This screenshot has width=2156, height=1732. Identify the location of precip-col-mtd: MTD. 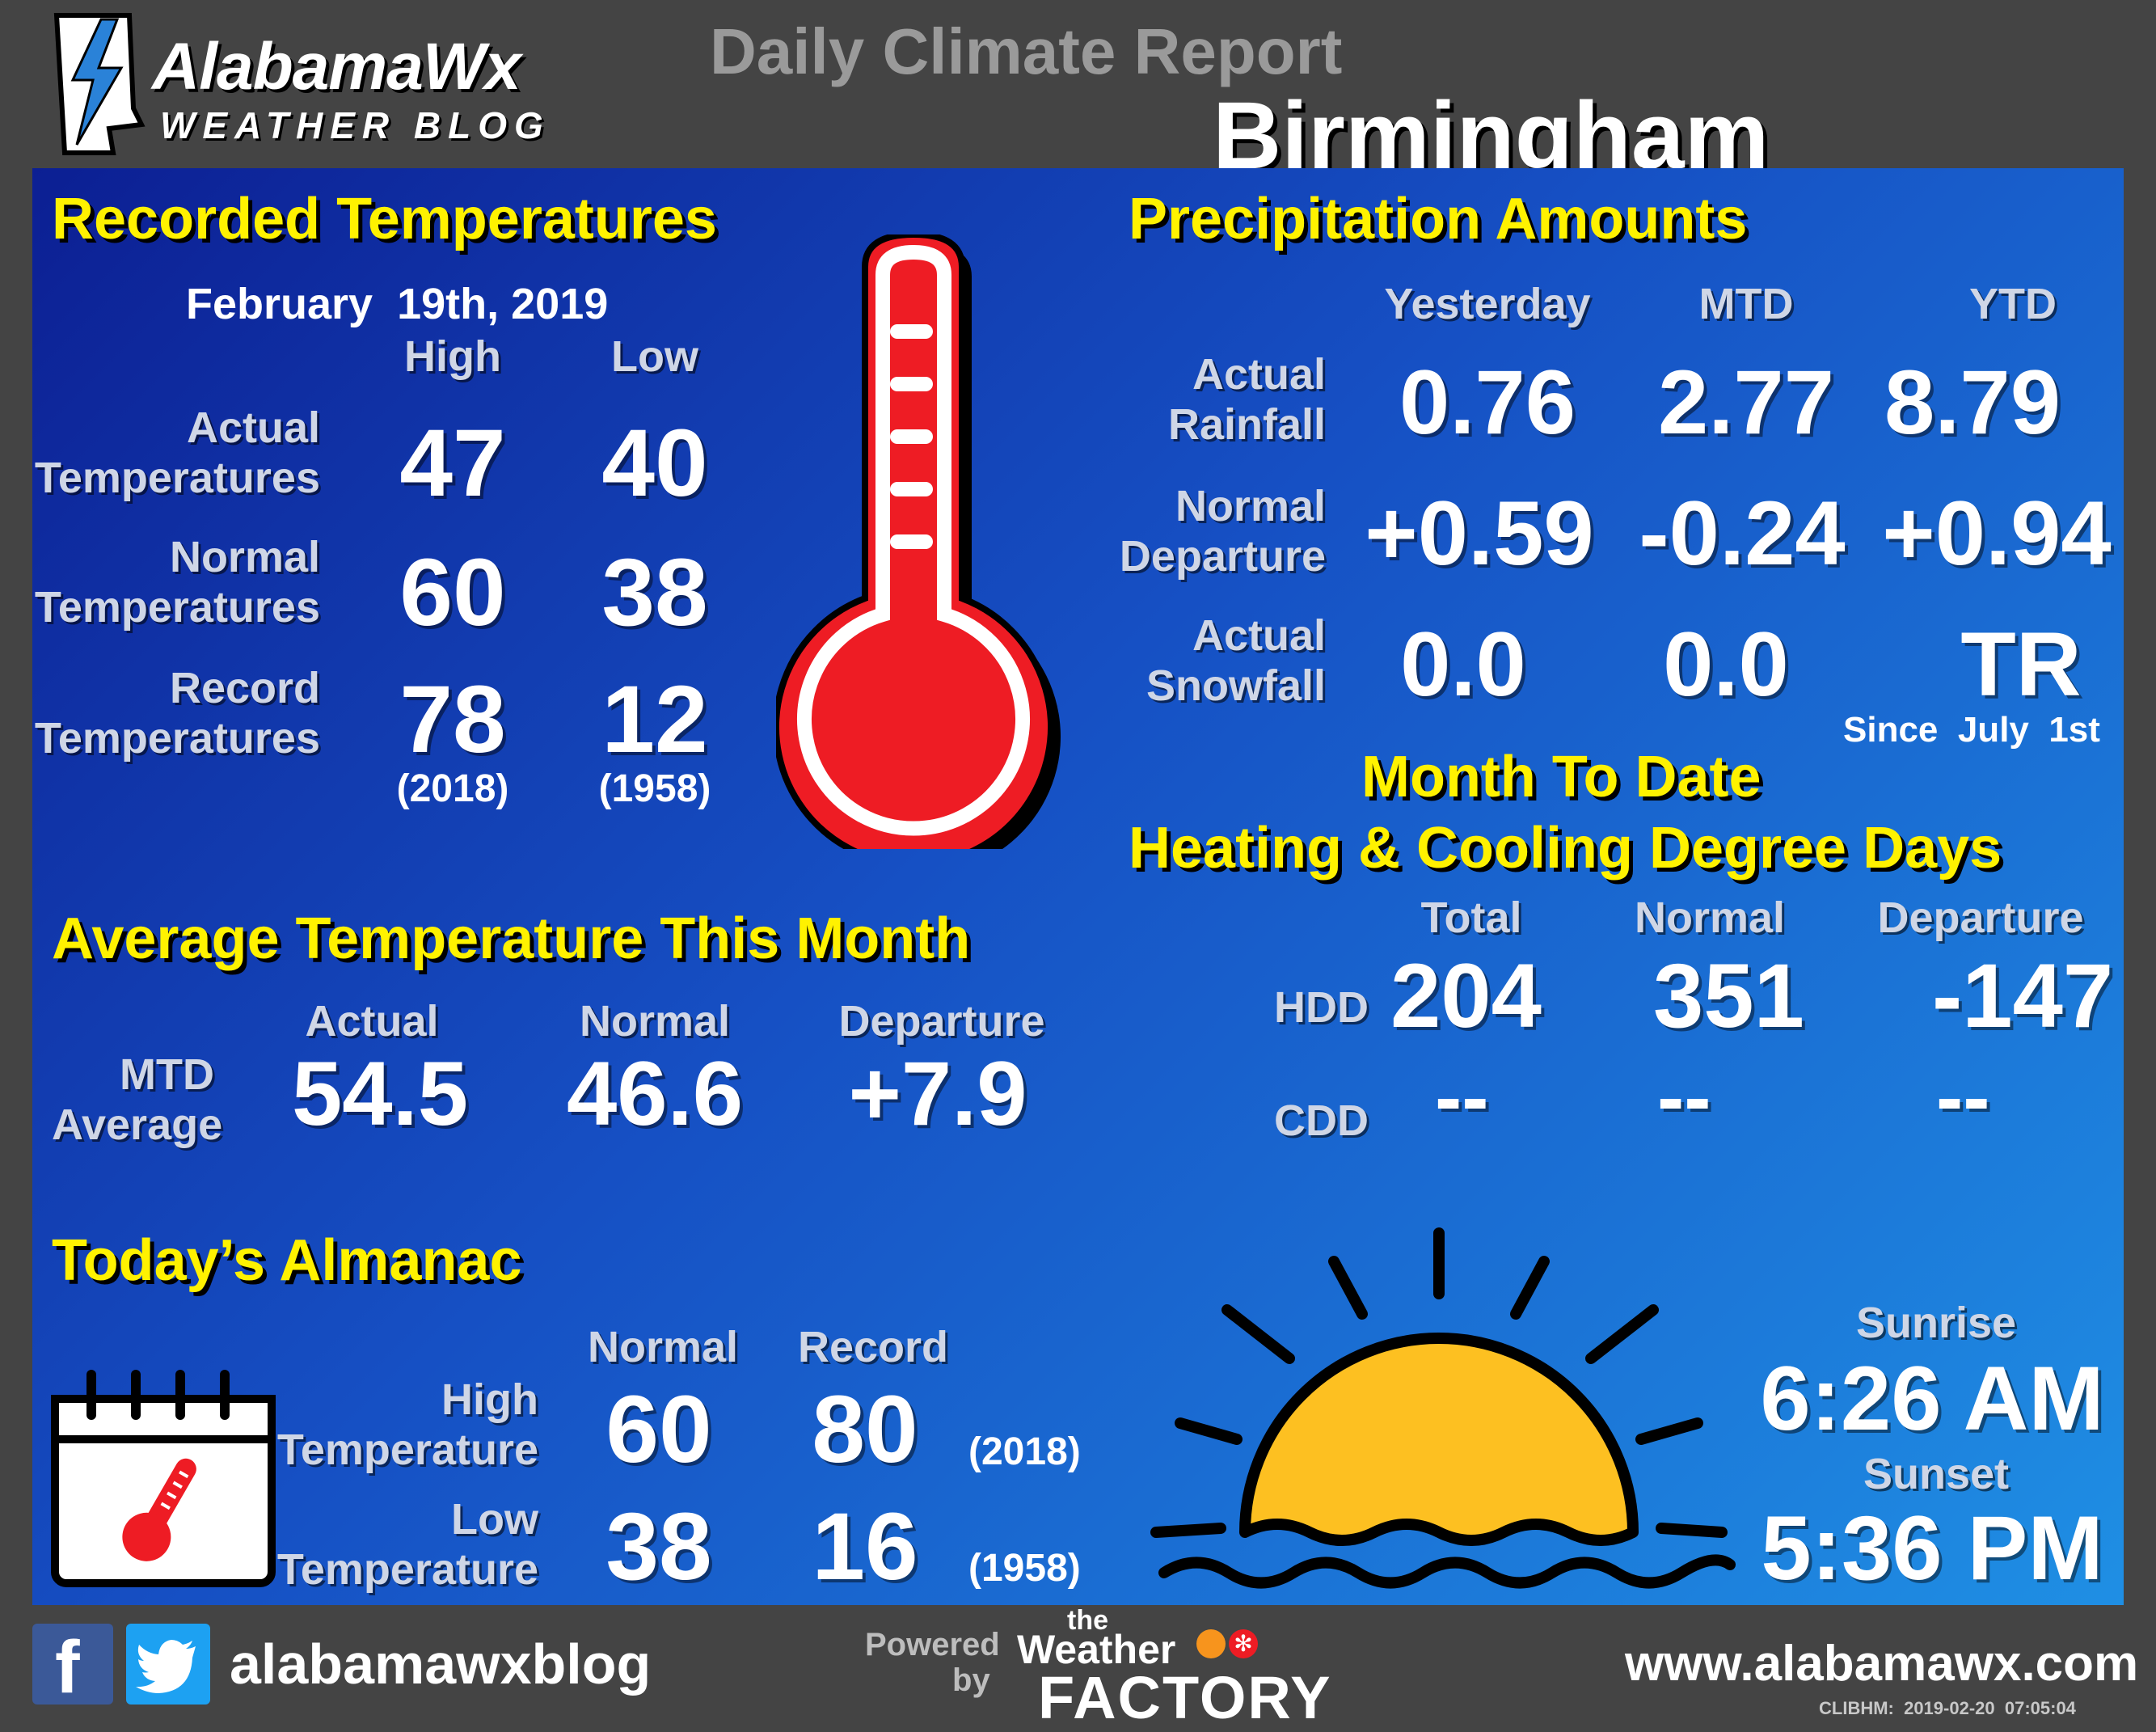
(1746, 304).